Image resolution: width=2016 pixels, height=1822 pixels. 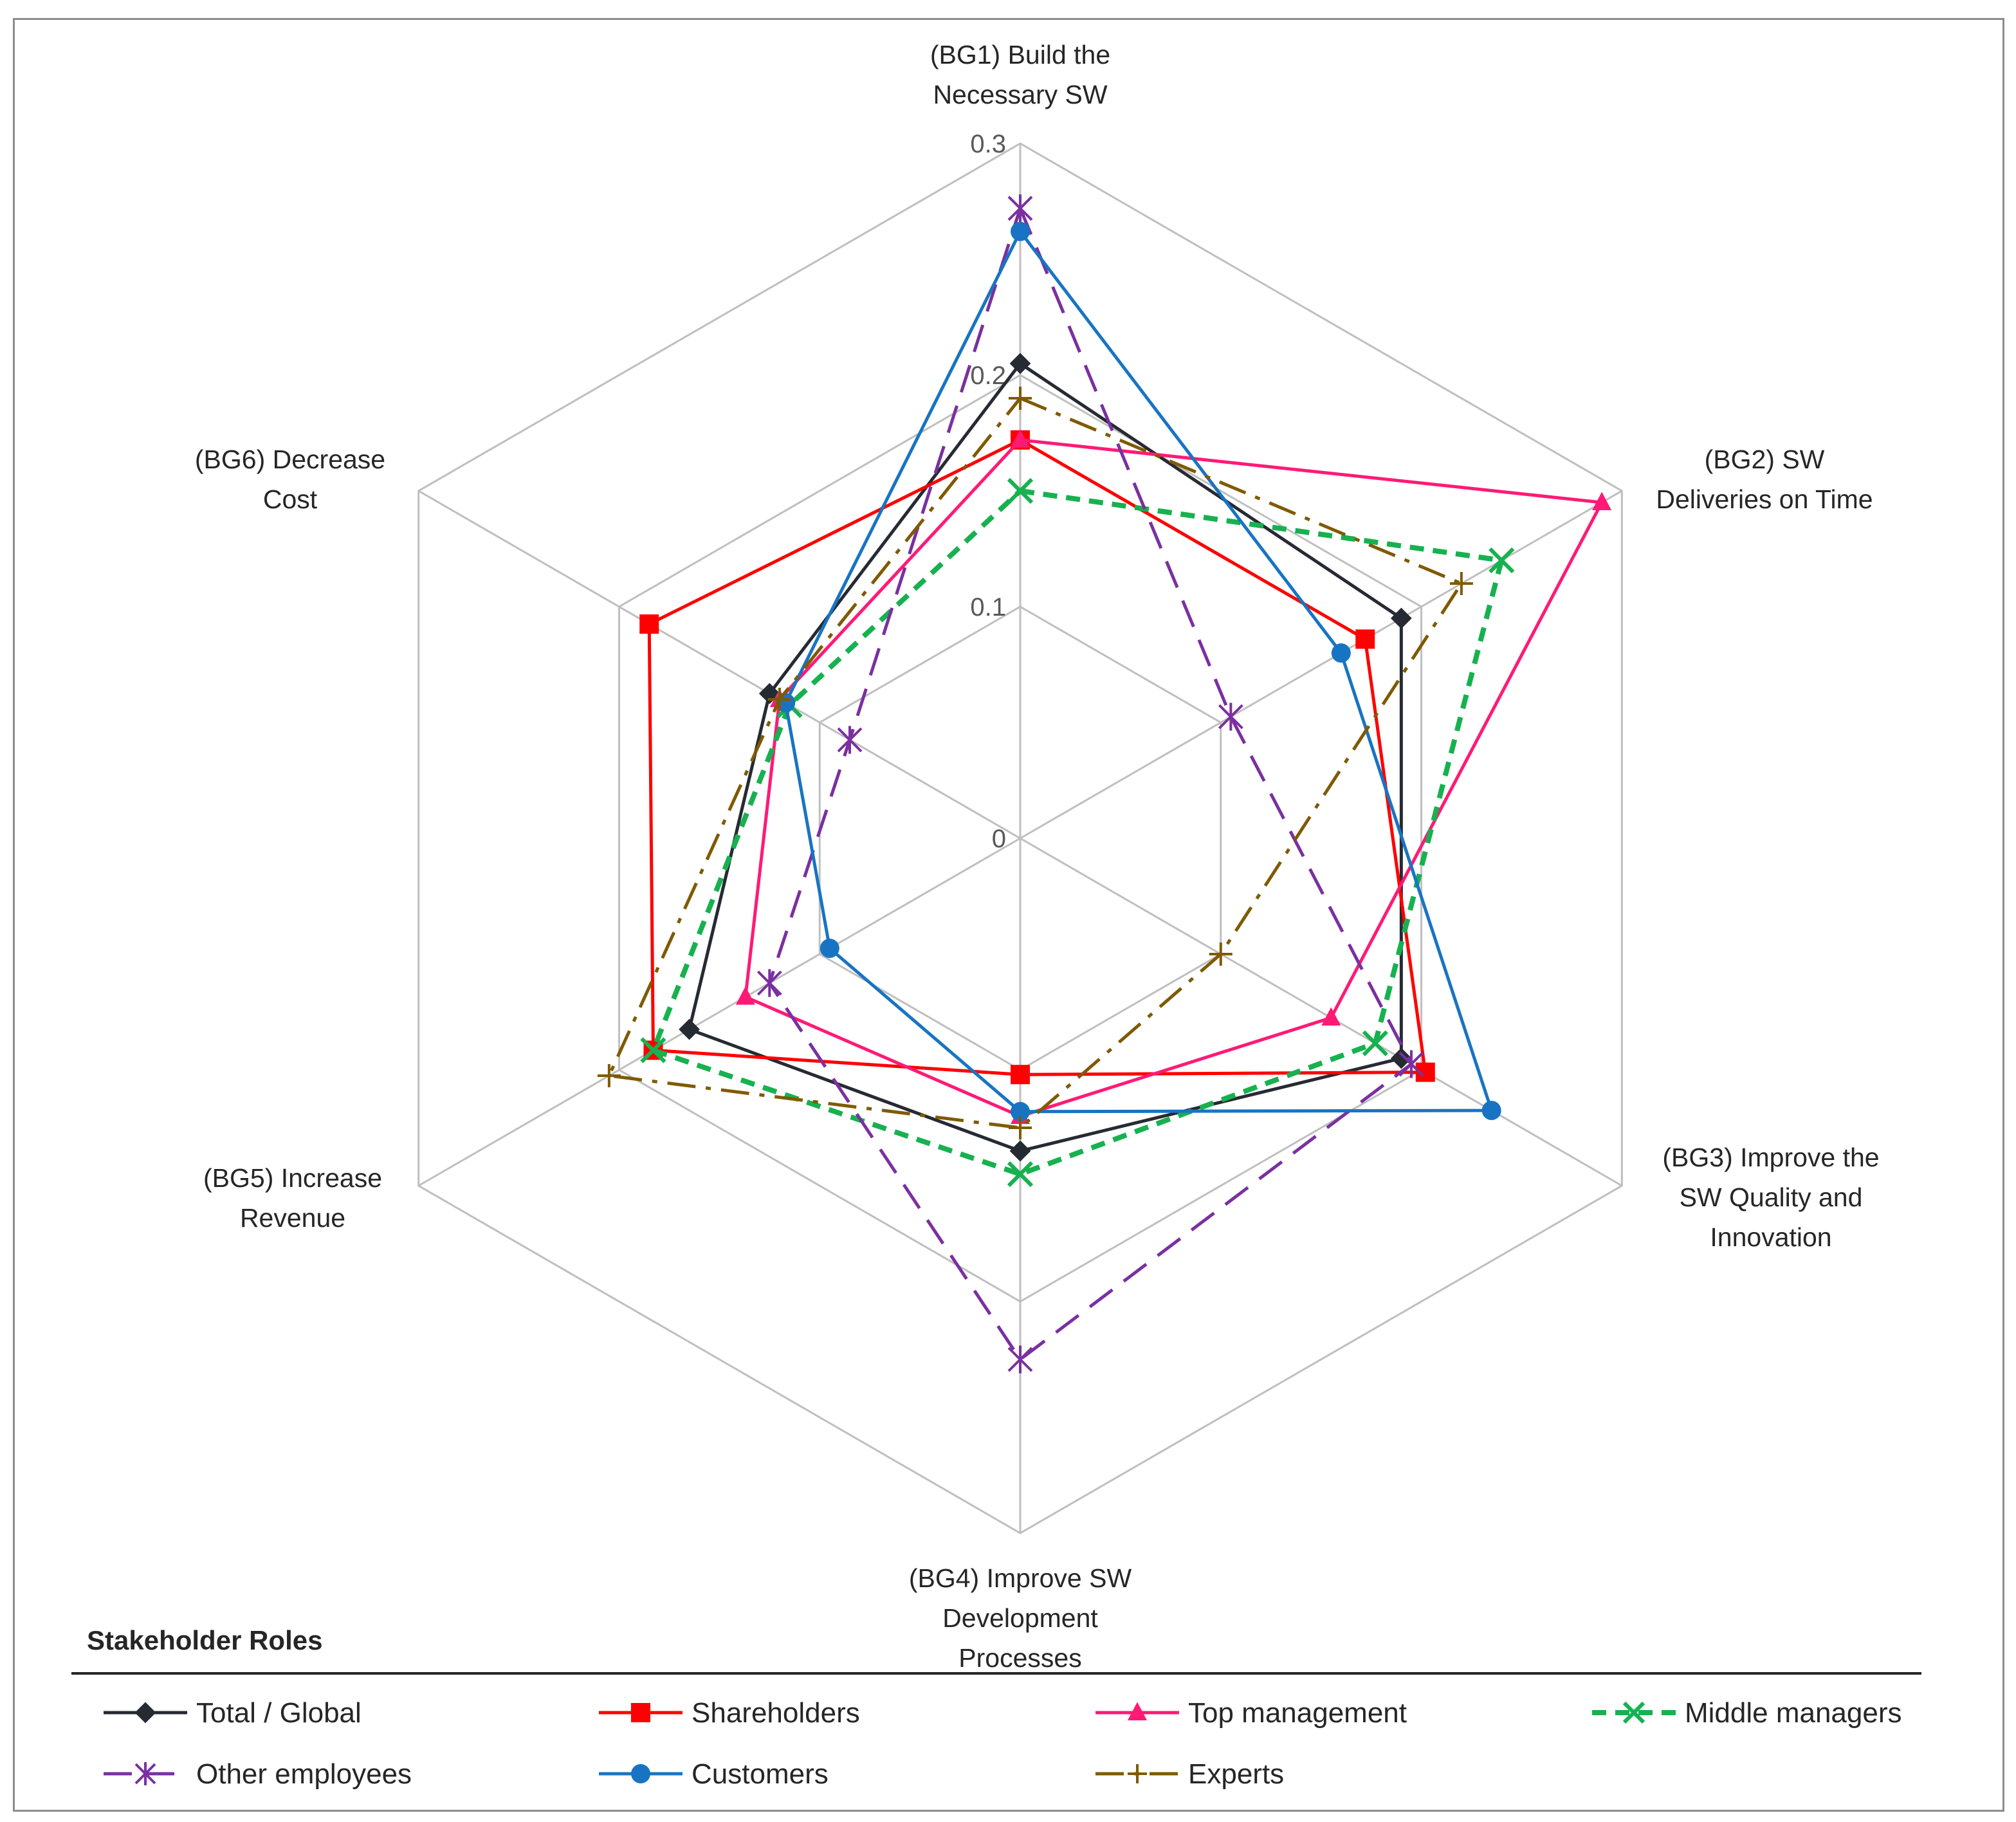 I want to click on tick-label: 0.2, so click(x=988, y=376).